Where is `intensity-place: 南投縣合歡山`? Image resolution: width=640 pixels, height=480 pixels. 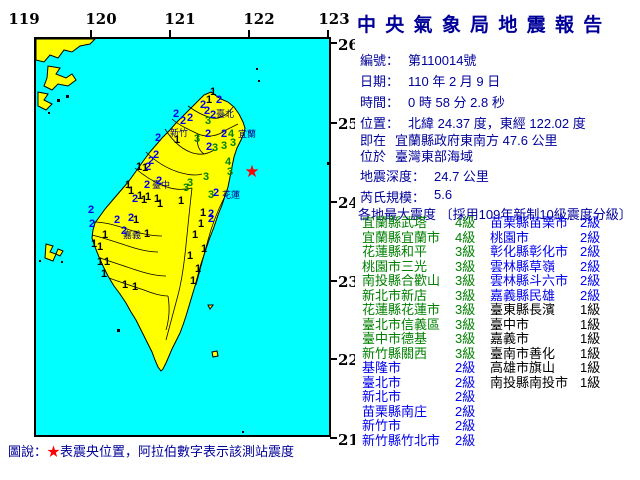
intensity-place: 南投縣合歡山 is located at coordinates (401, 280).